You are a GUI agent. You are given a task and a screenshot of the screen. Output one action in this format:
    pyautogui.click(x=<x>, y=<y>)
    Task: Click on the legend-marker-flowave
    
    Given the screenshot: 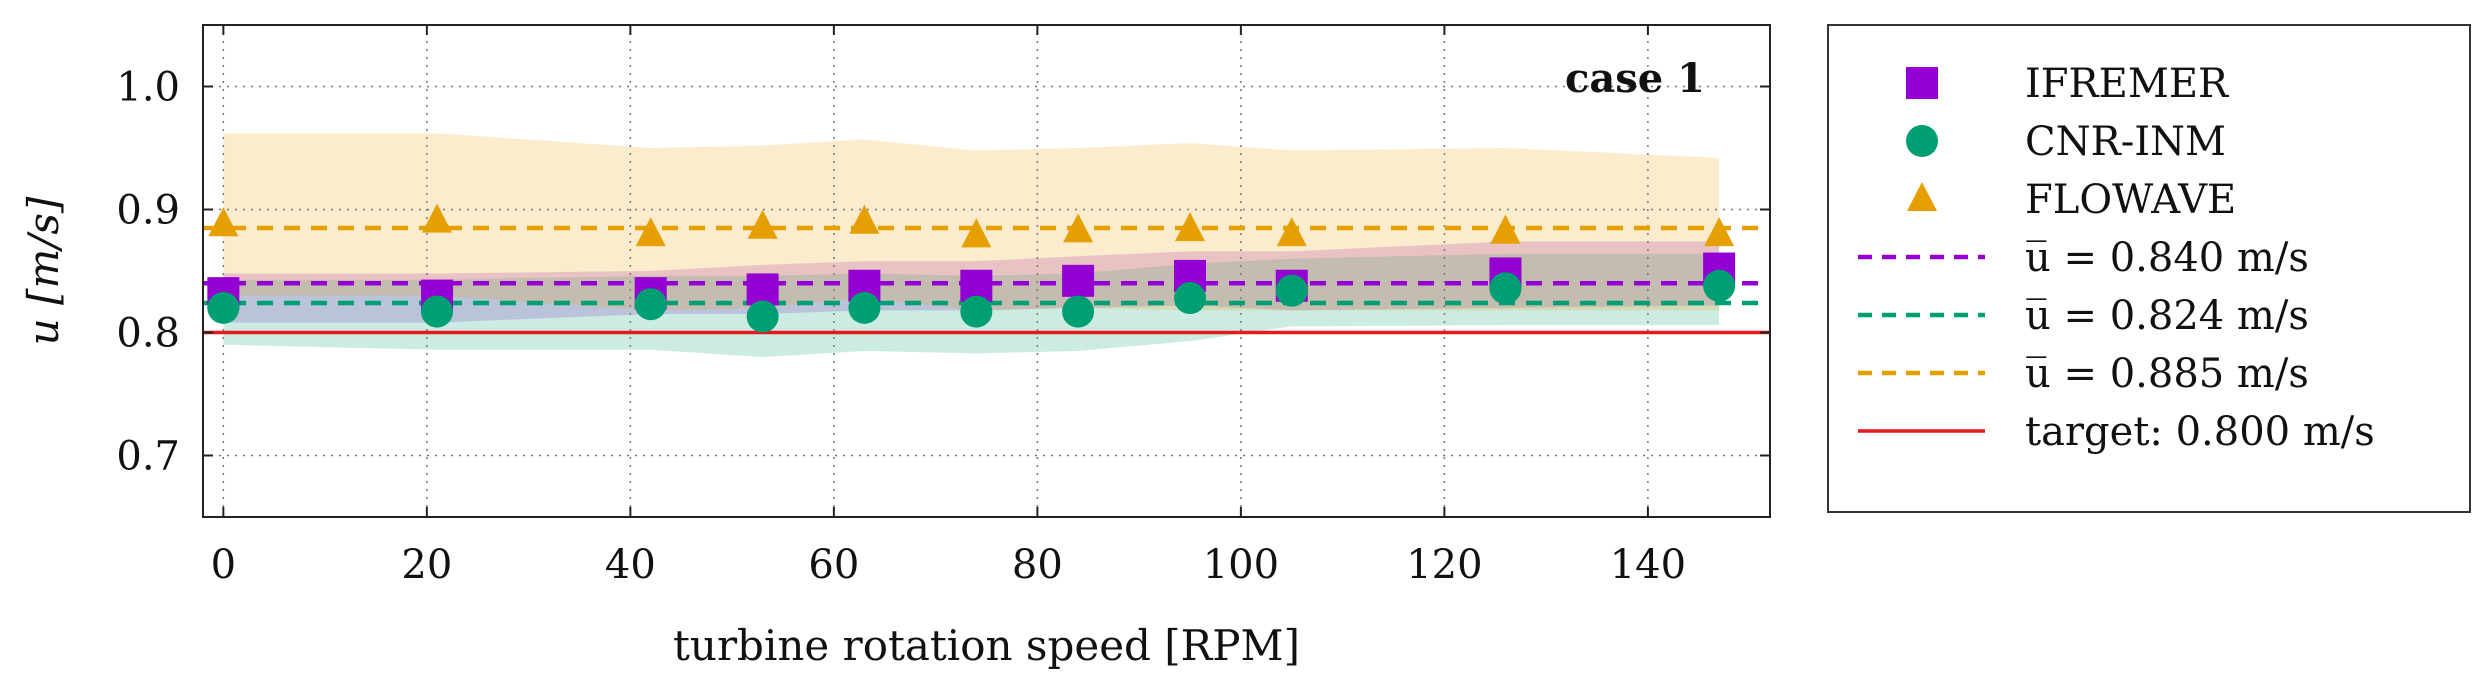 What is the action you would take?
    pyautogui.click(x=1922, y=196)
    